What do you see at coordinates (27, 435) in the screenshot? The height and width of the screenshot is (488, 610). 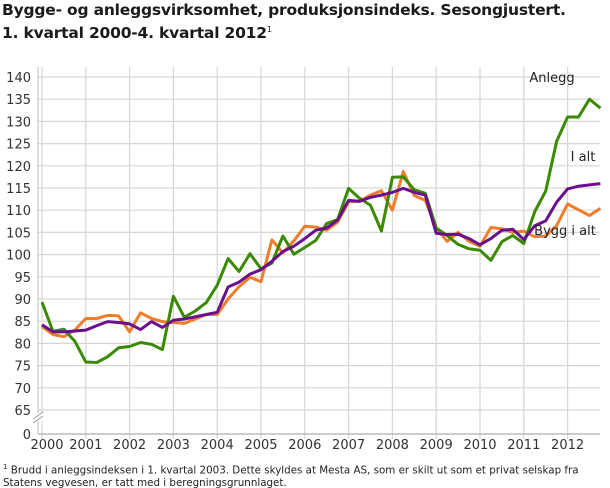 I see `y-tick-label: 0` at bounding box center [27, 435].